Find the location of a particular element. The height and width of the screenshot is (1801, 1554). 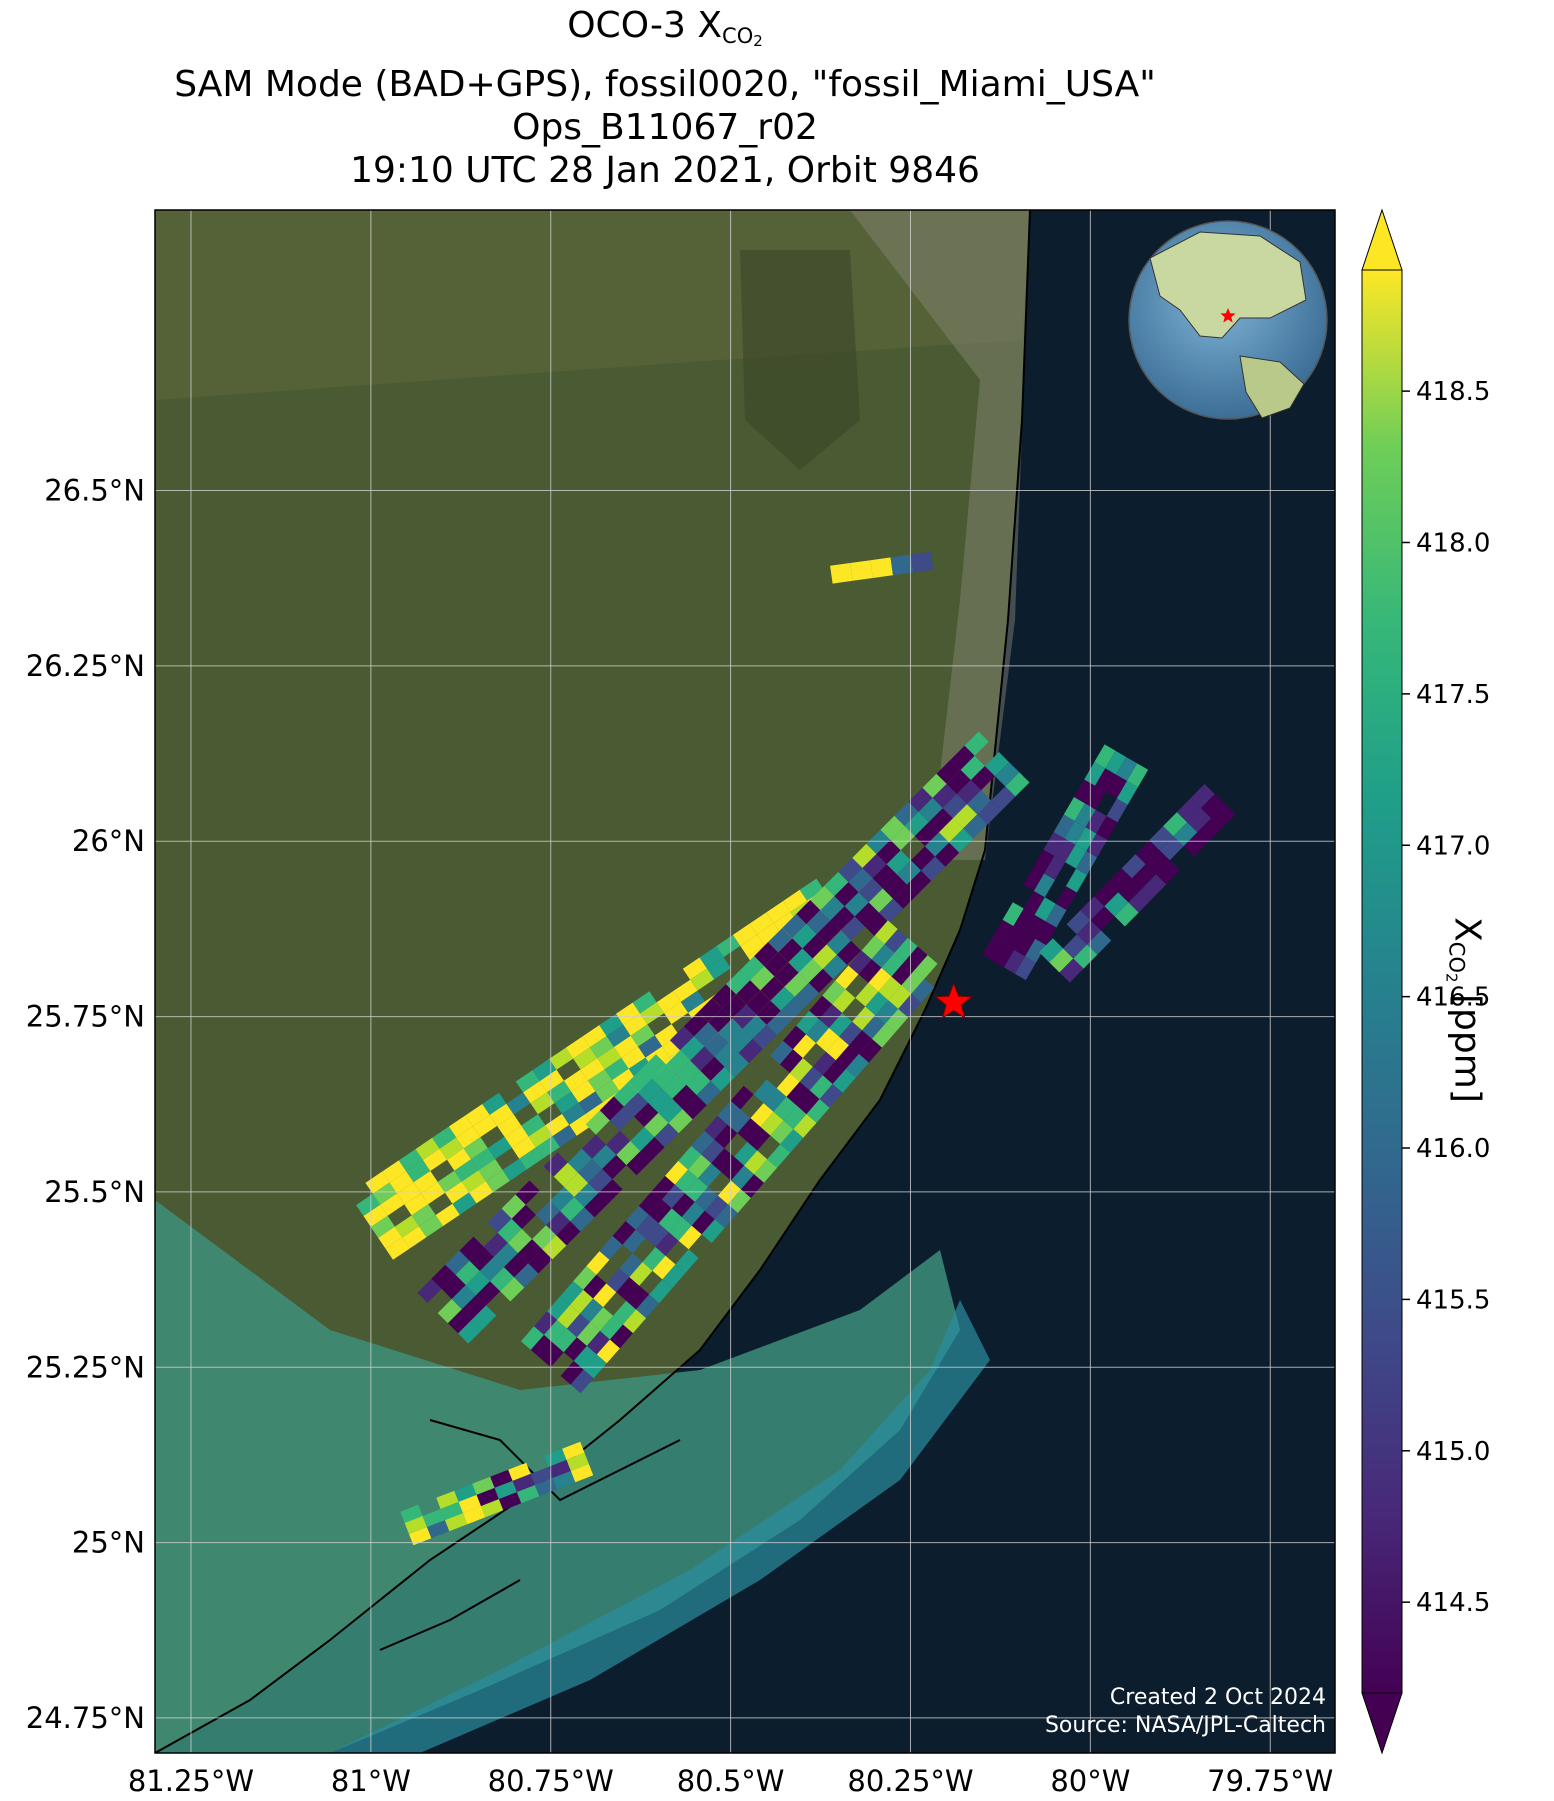

globe-target-star-icon is located at coordinates (1228, 315).